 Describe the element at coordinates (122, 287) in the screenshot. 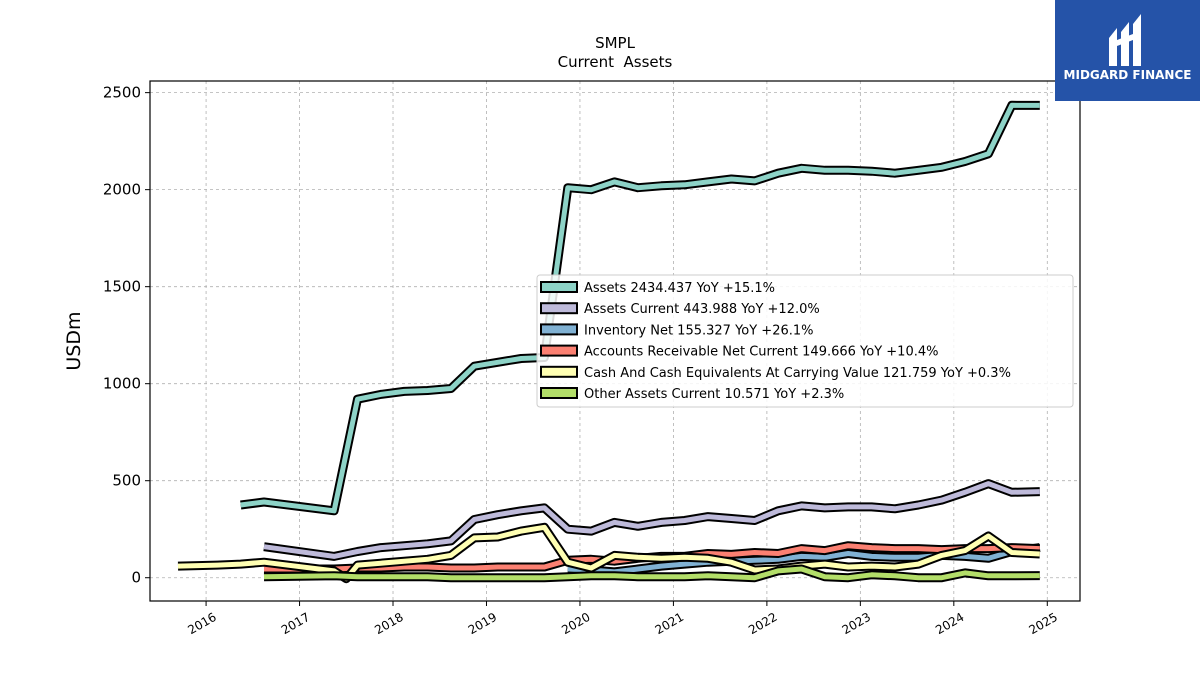

I see `y-tick-label: 1500` at that location.